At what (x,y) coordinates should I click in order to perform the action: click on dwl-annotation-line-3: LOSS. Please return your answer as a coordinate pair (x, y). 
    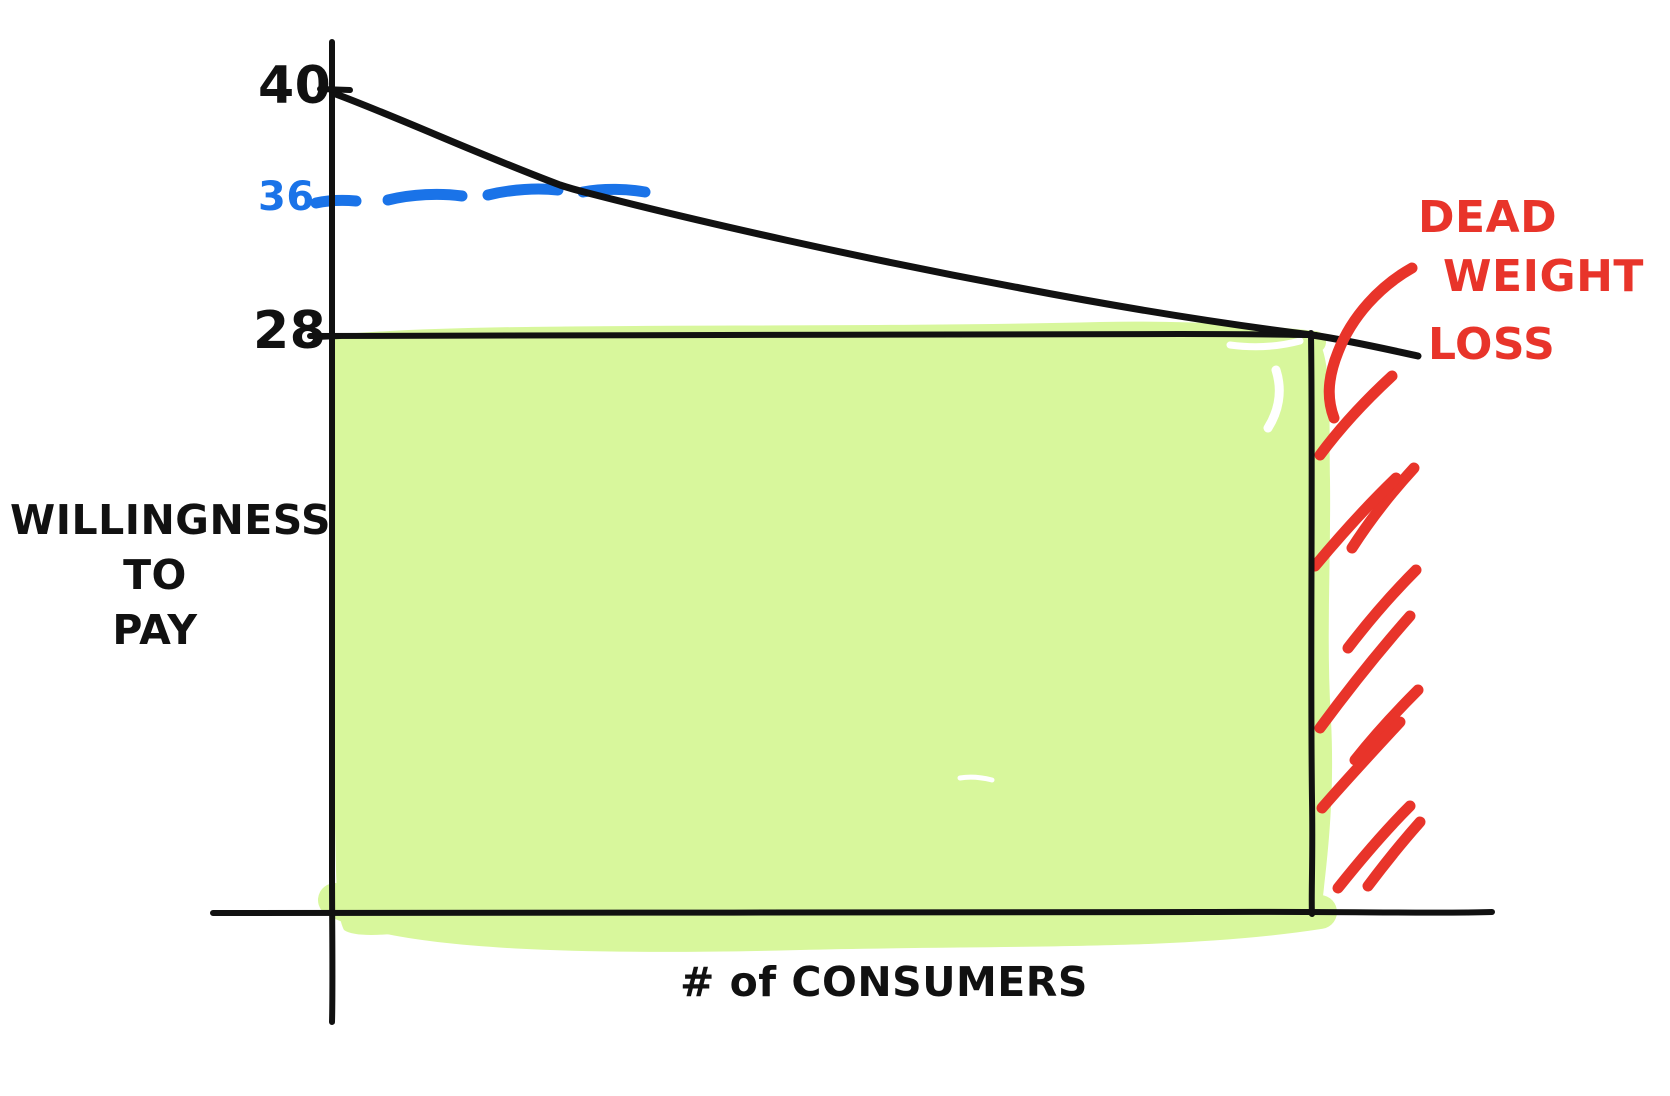
    Looking at the image, I should click on (1492, 344).